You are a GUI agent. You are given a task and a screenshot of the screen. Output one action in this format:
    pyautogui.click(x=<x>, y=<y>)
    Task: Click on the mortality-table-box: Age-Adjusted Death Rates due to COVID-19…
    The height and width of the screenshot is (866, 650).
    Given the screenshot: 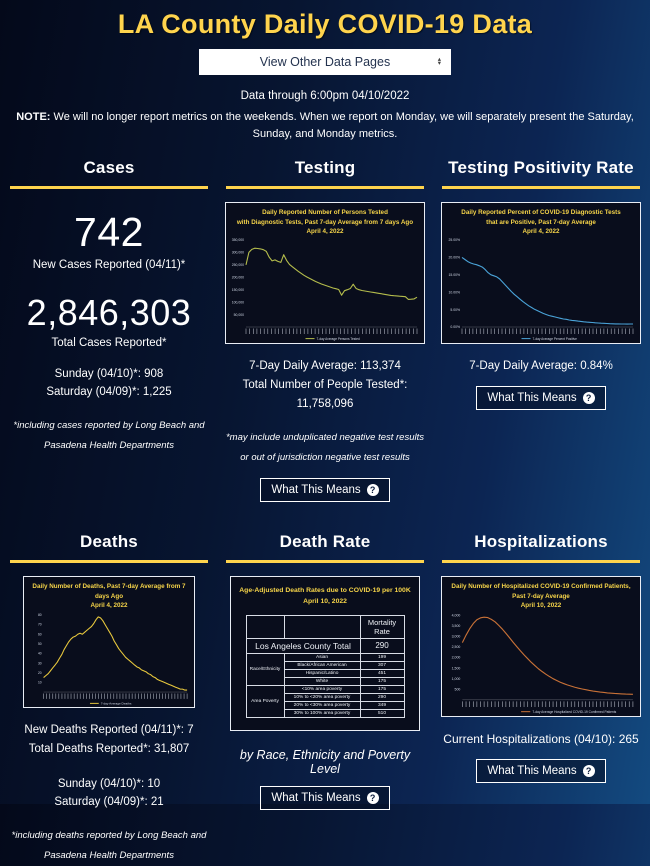 What is the action you would take?
    pyautogui.click(x=325, y=653)
    